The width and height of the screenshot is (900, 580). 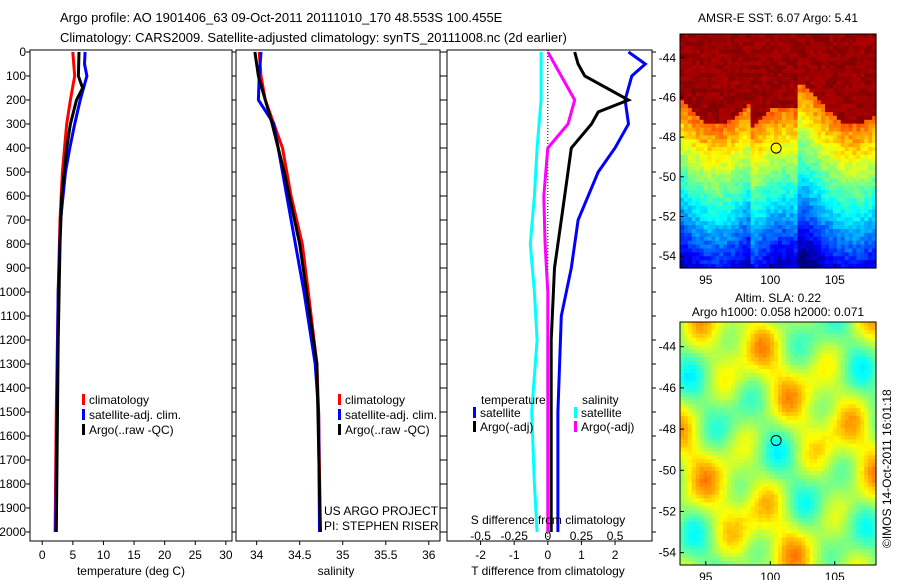 I want to click on map-lon-label: 100, so click(x=770, y=280).